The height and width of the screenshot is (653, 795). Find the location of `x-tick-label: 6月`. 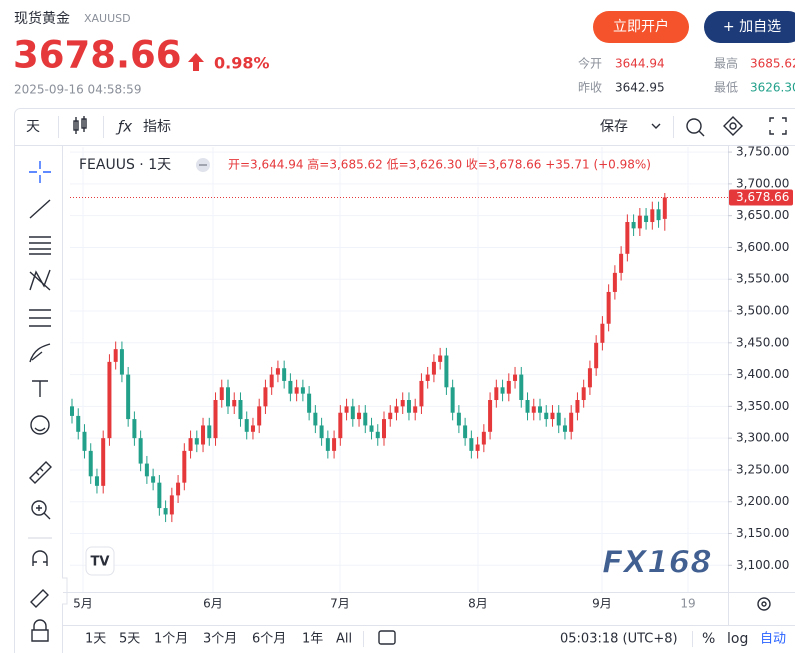

x-tick-label: 6月 is located at coordinates (213, 604).